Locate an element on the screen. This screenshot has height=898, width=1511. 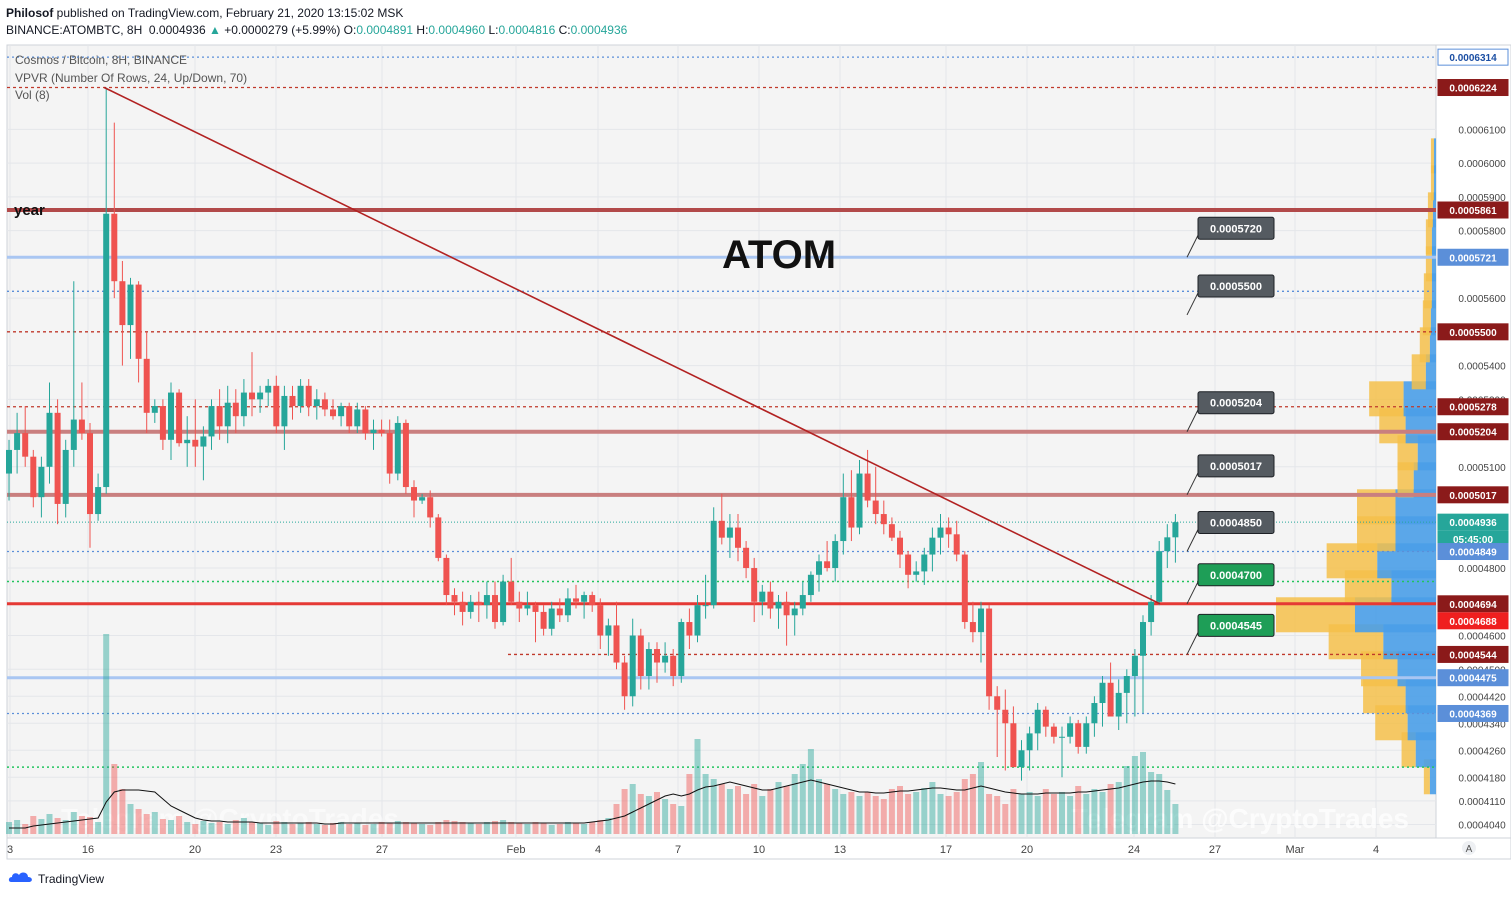
auto-scale-button is located at coordinates (1469, 848).